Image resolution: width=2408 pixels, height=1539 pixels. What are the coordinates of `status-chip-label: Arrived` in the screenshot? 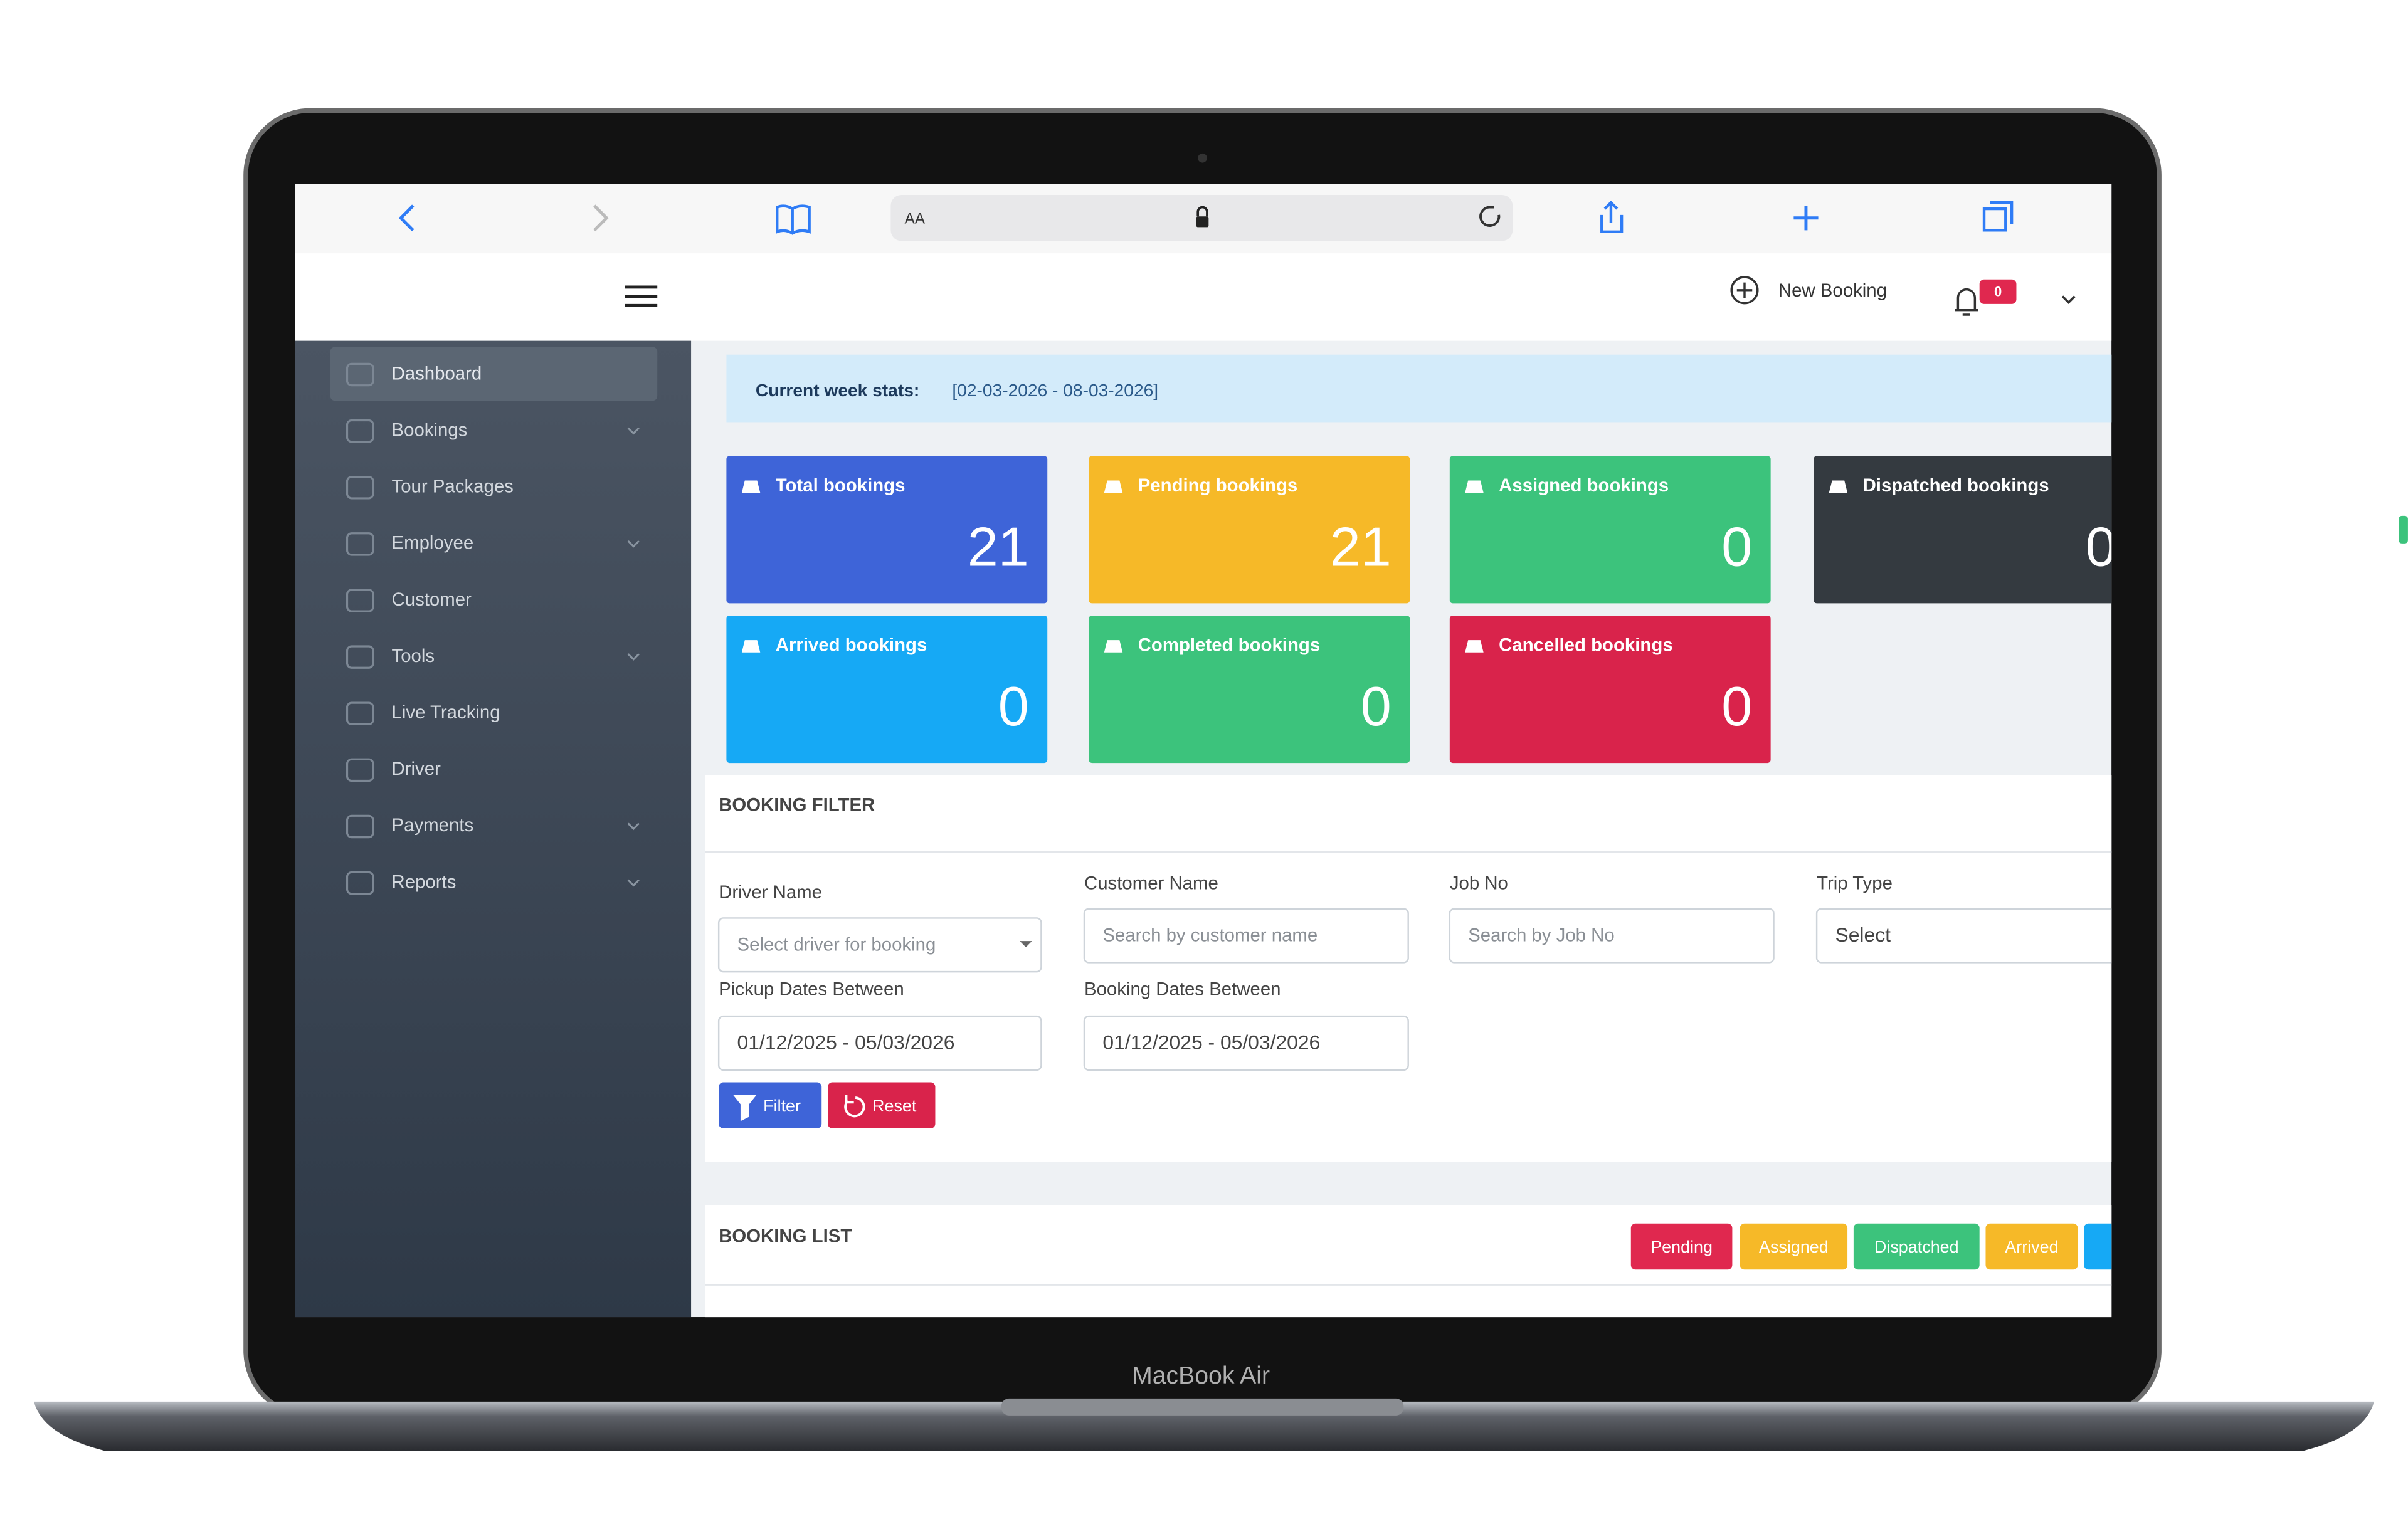 It's located at (2031, 1246).